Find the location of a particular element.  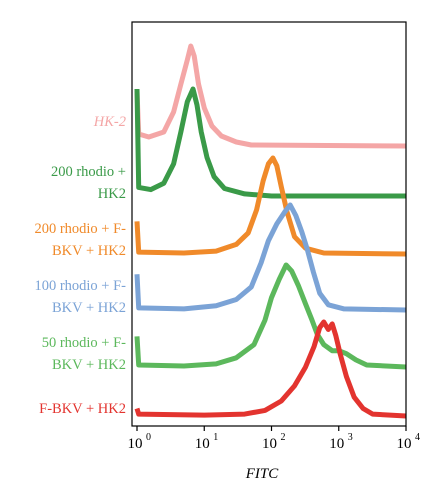

series-line-50-rhodio-f-bkv-hk2 is located at coordinates (270, 316).